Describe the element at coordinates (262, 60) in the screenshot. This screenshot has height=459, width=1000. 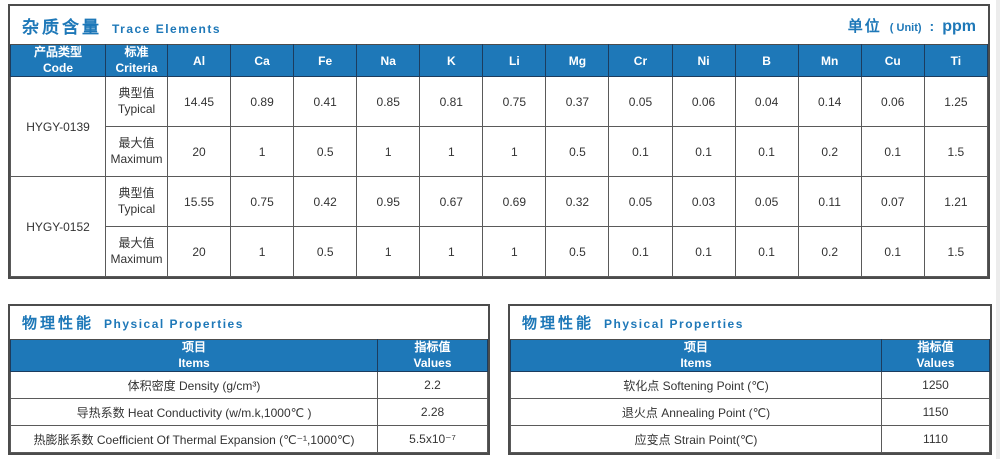
I see `column-header-element: Ca` at that location.